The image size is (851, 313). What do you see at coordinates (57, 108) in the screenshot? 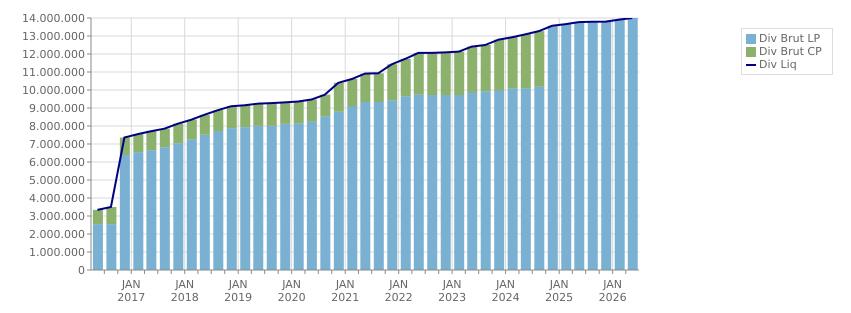
I see `y-tick-label: 9.000.000` at bounding box center [57, 108].